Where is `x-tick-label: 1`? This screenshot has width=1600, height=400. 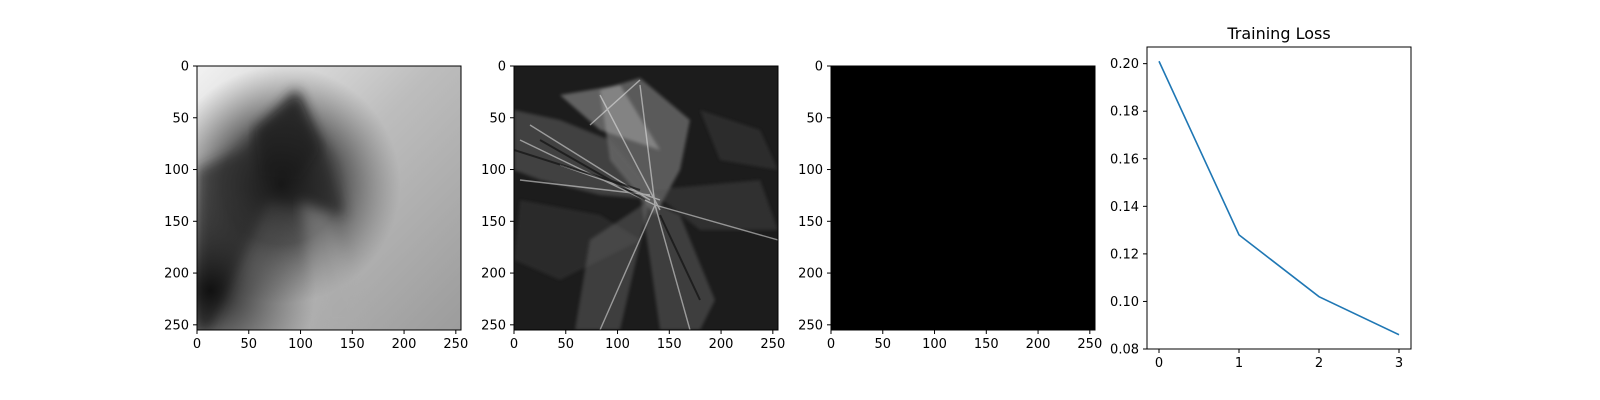
x-tick-label: 1 is located at coordinates (1239, 363).